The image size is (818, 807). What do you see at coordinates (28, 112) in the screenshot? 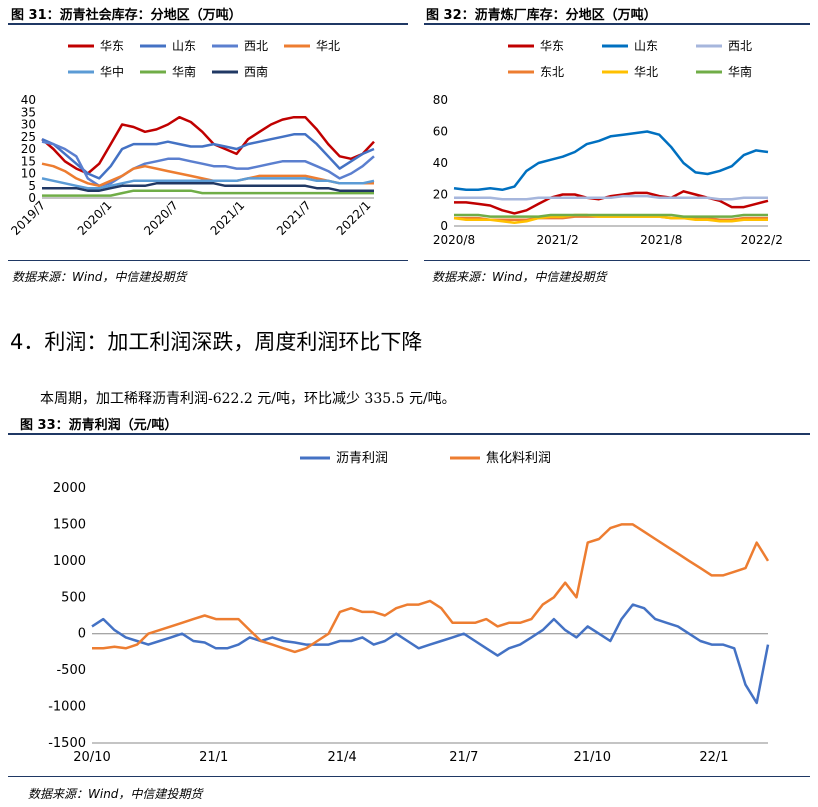
I see `fig31-y-tick-label: 35` at bounding box center [28, 112].